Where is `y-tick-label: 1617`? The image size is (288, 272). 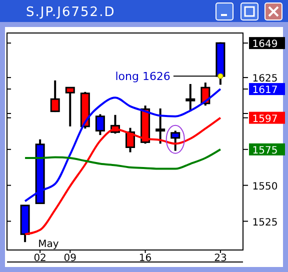 y-tick-label: 1617 is located at coordinates (265, 90).